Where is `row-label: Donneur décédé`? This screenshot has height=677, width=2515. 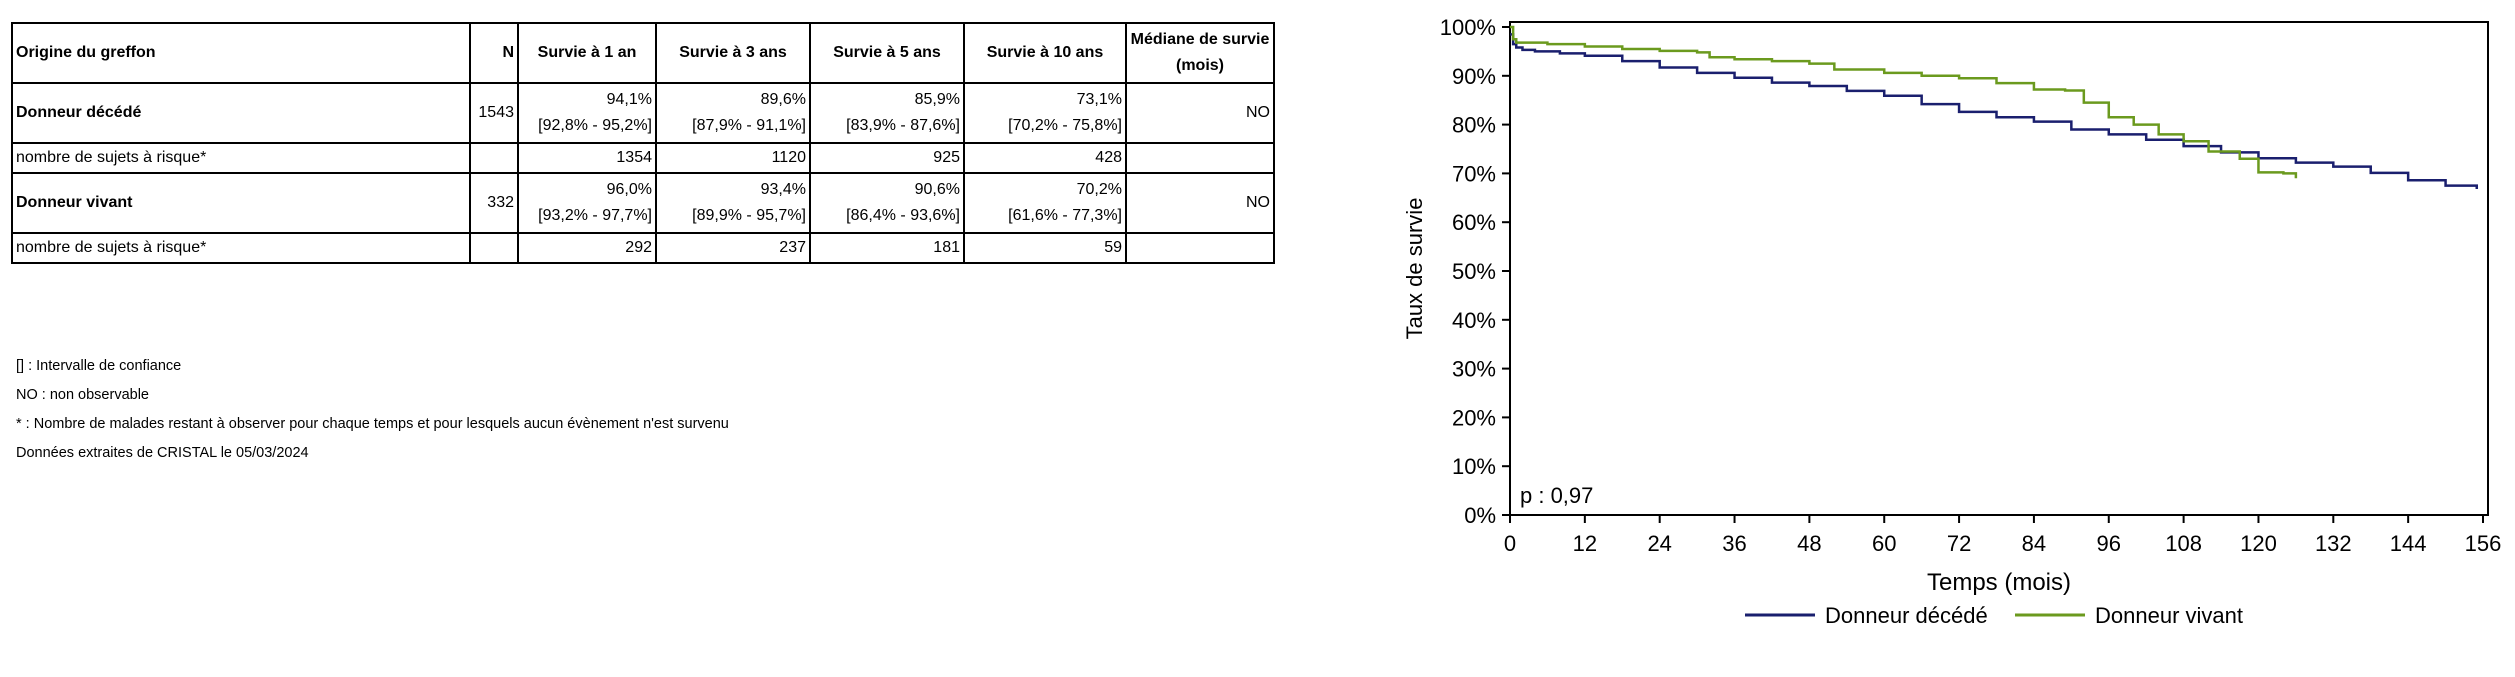 row-label: Donneur décédé is located at coordinates (241, 113).